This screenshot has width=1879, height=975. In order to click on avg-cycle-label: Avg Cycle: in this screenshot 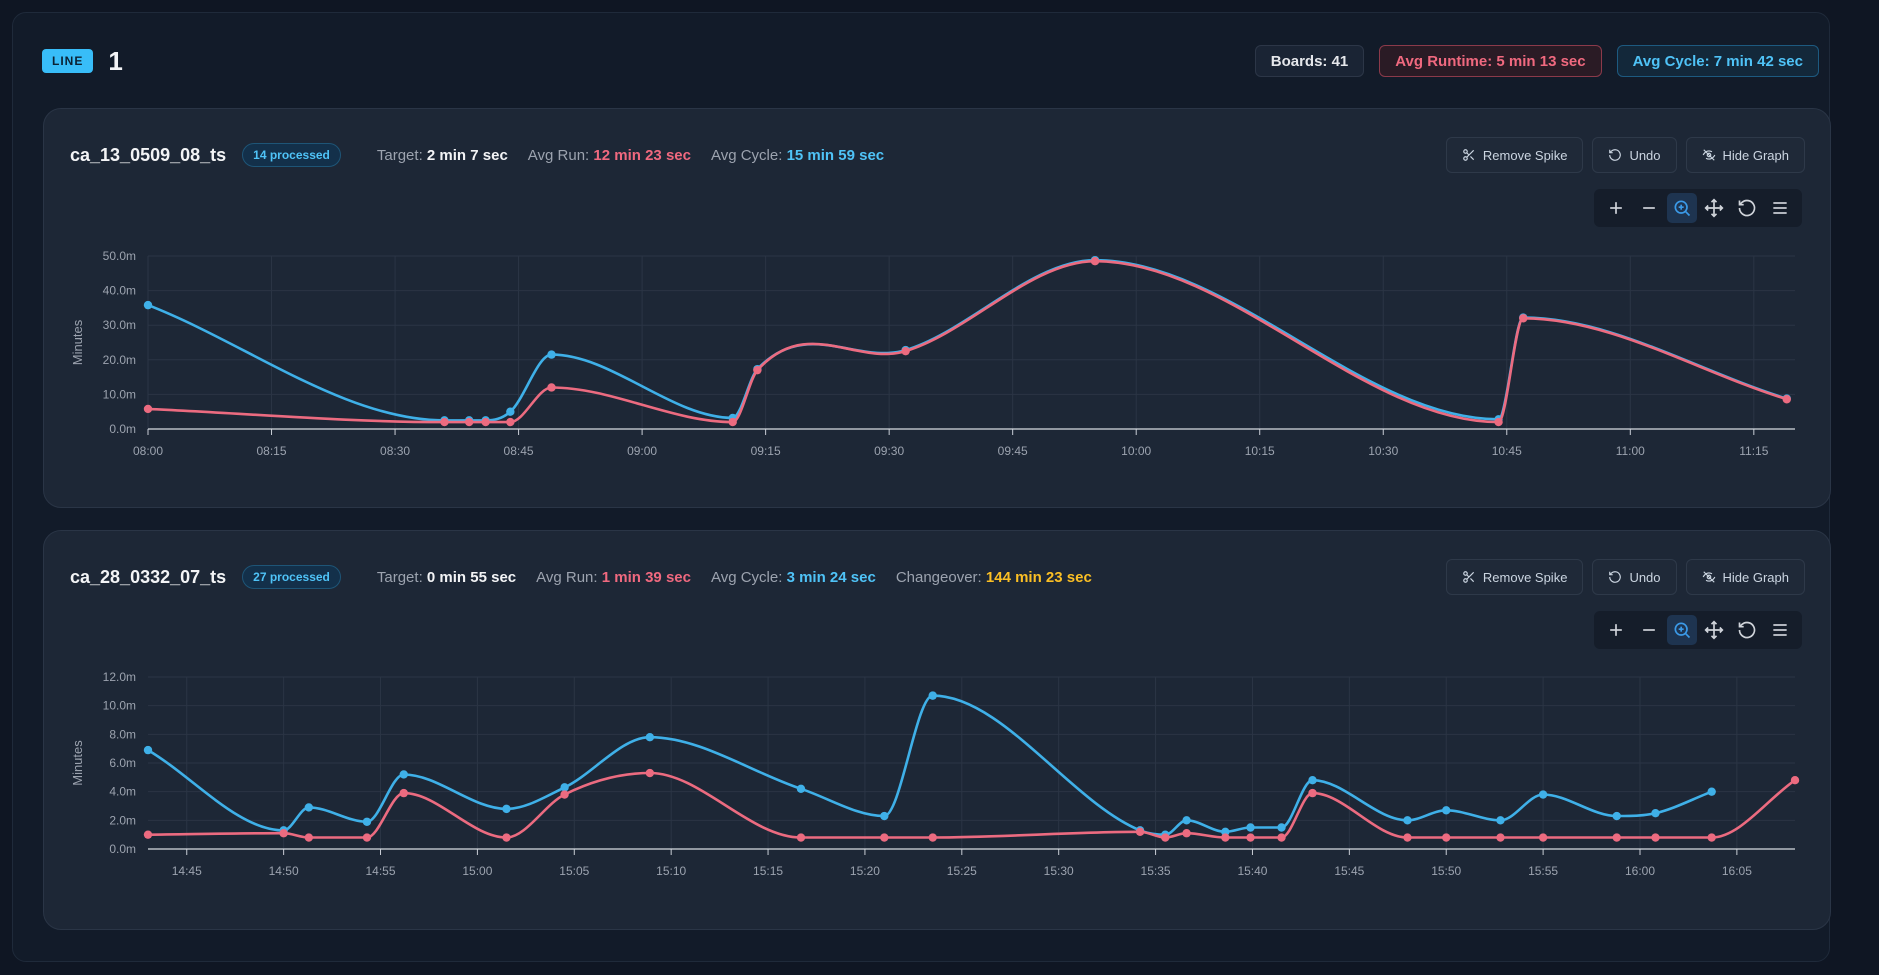, I will do `click(746, 155)`.